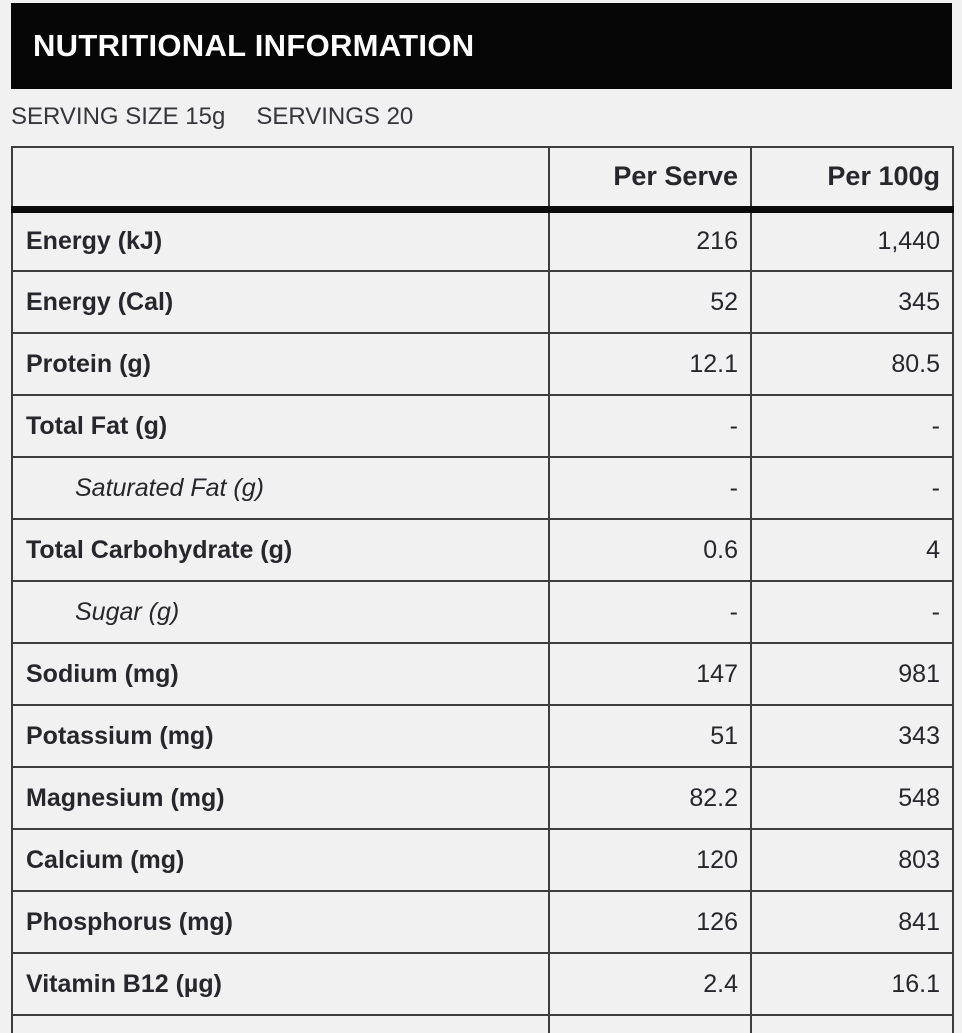  I want to click on nutrient-label: Total Fat (g), so click(280, 426).